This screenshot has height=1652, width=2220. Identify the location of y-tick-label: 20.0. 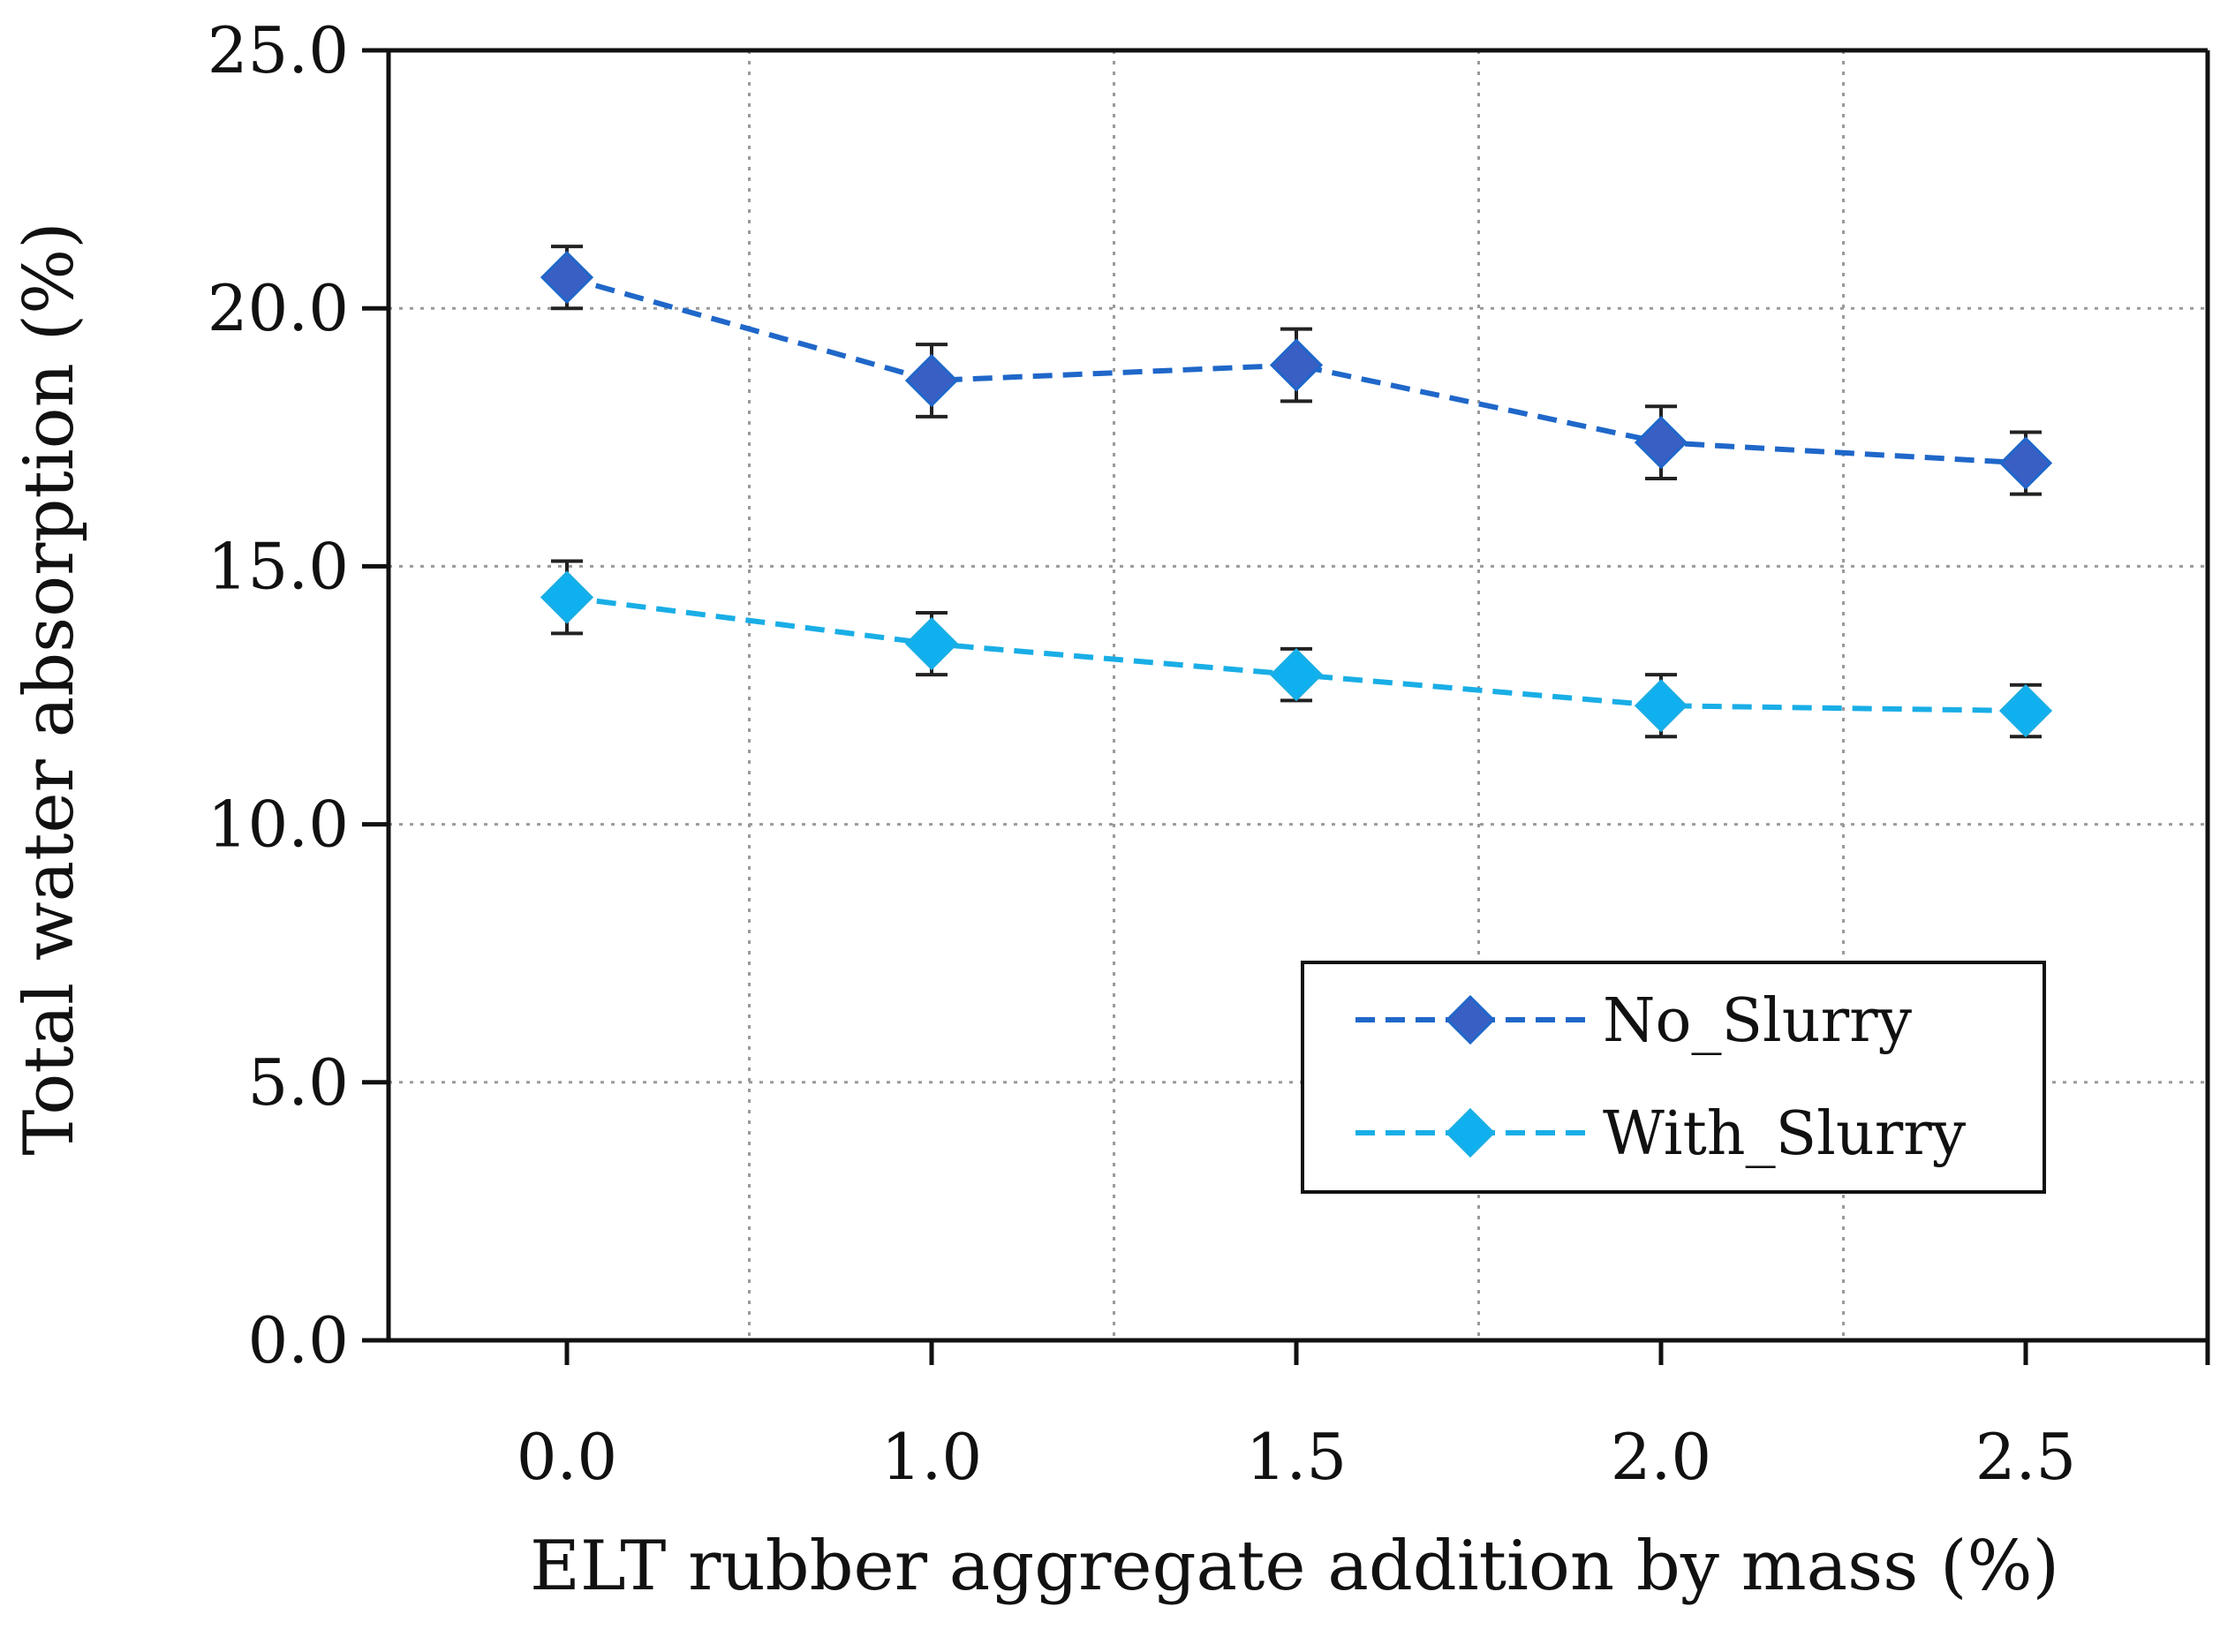
(278, 308).